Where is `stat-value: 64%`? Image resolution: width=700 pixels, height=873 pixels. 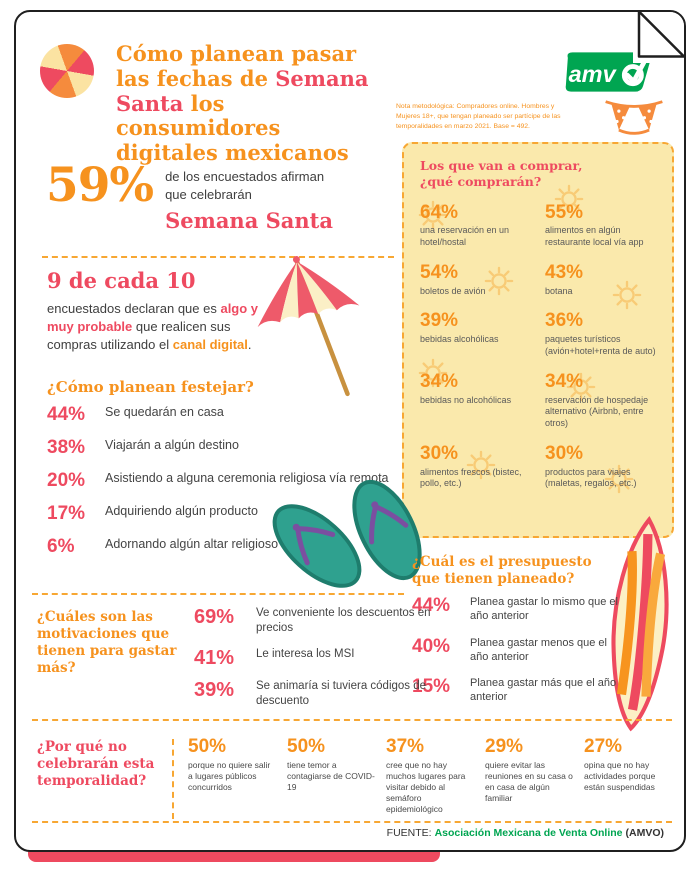 stat-value: 64% is located at coordinates (439, 212).